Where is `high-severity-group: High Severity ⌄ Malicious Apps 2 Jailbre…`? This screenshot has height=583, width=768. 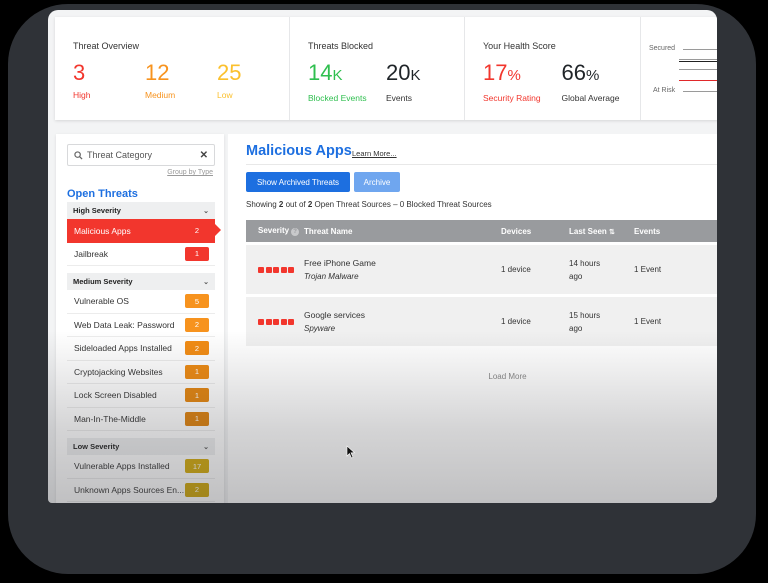
high-severity-group: High Severity ⌄ Malicious Apps 2 Jailbre… is located at coordinates (144, 234).